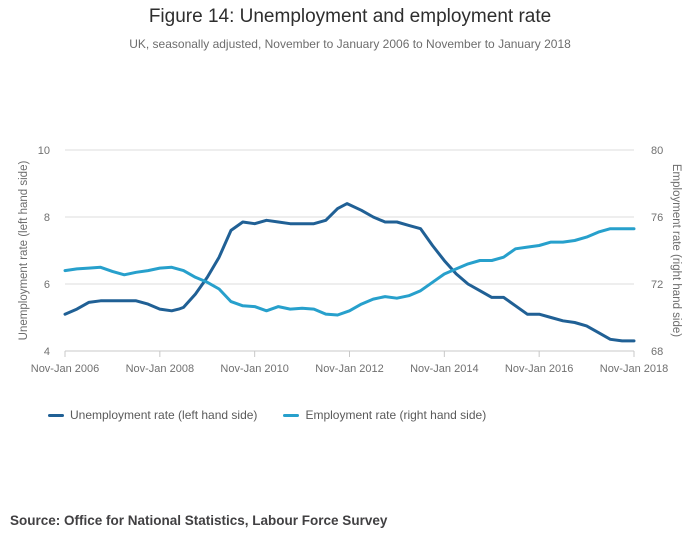 This screenshot has height=549, width=700. What do you see at coordinates (65, 369) in the screenshot?
I see `x-tick-label: Nov-Jan 2006` at bounding box center [65, 369].